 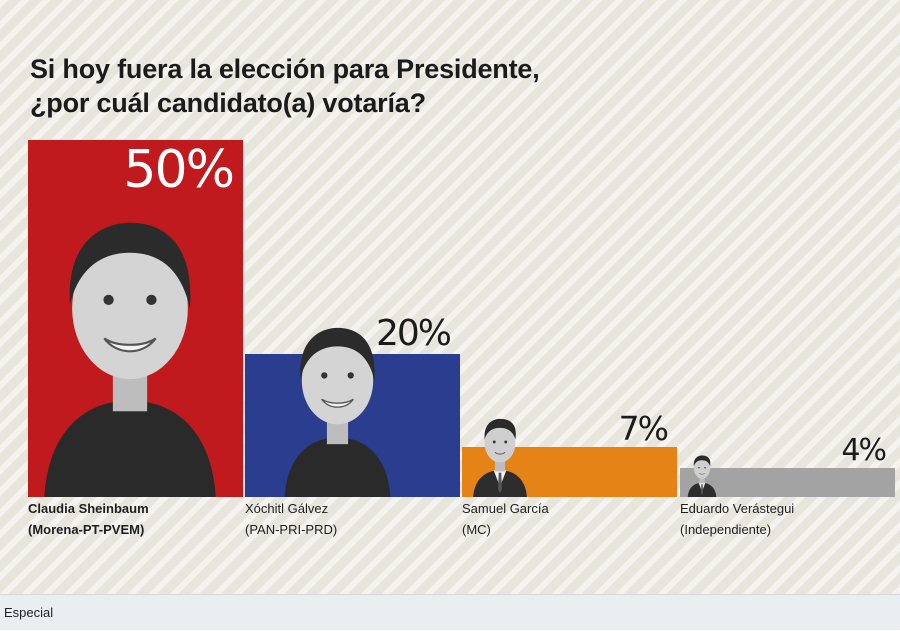 I want to click on chart-subtitle: ¿por cuál candidato(a) votaría?, so click(x=228, y=103).